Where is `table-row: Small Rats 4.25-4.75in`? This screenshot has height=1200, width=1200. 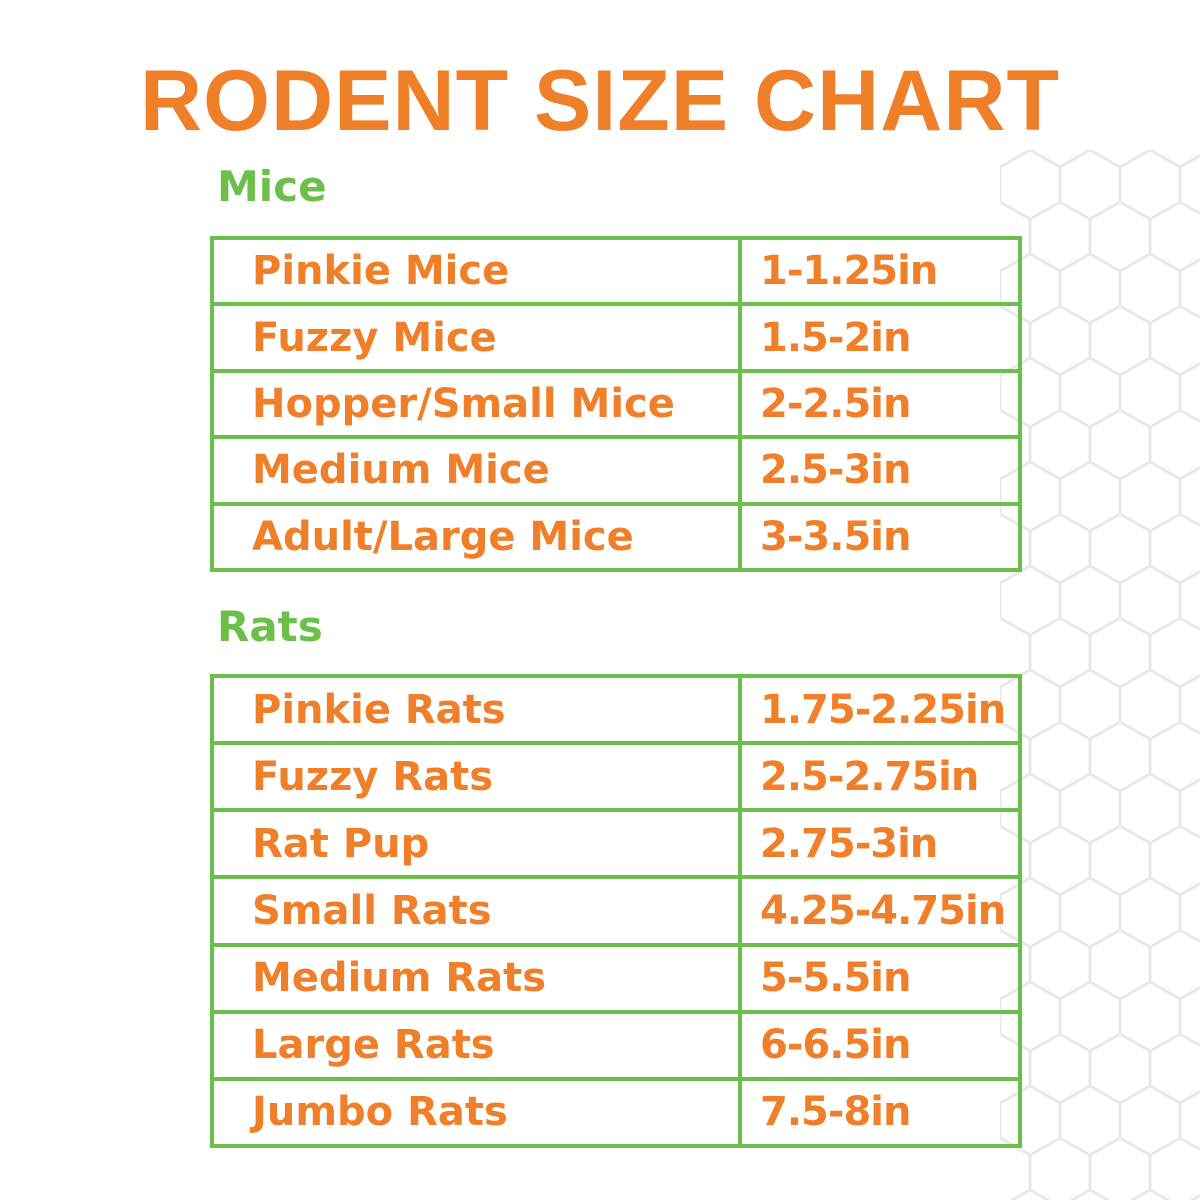
table-row: Small Rats 4.25-4.75in is located at coordinates (616, 911).